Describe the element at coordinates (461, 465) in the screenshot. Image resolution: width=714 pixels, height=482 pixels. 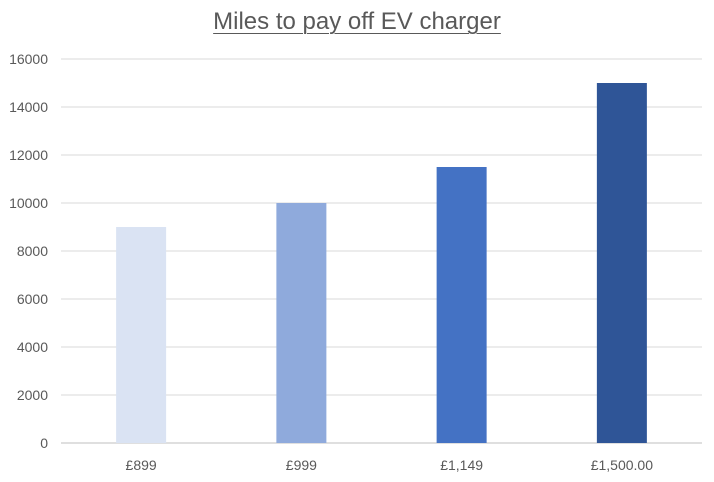
I see `x-tick-label: £1,149` at that location.